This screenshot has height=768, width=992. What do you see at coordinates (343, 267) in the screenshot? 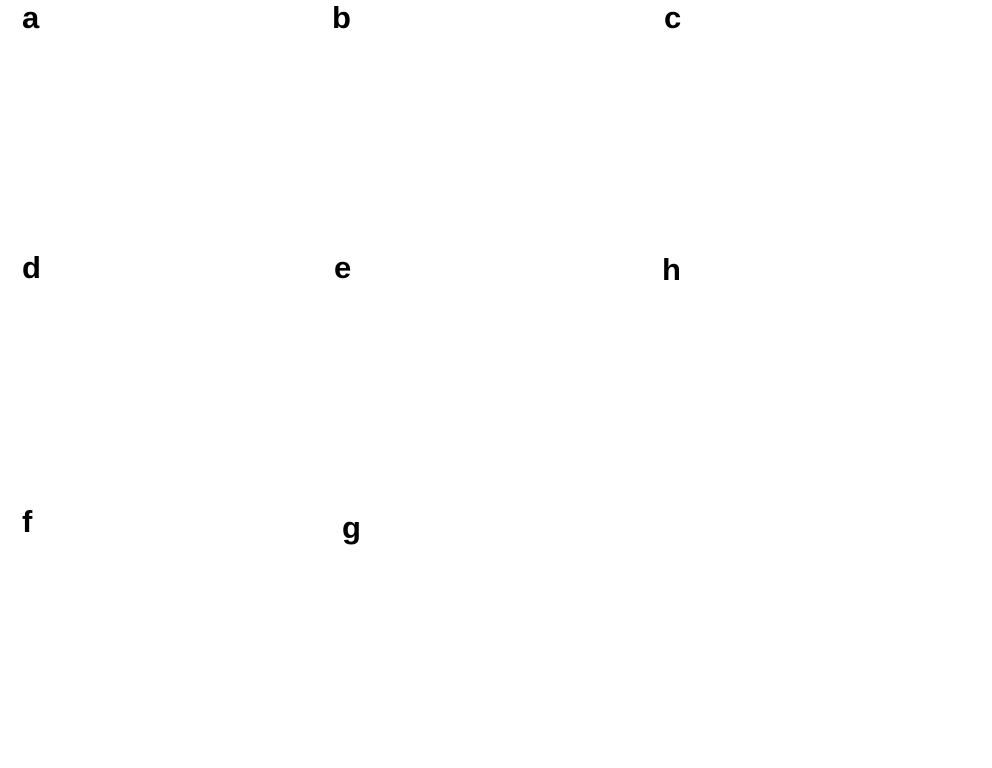
I see `panel-e-letter: e` at bounding box center [343, 267].